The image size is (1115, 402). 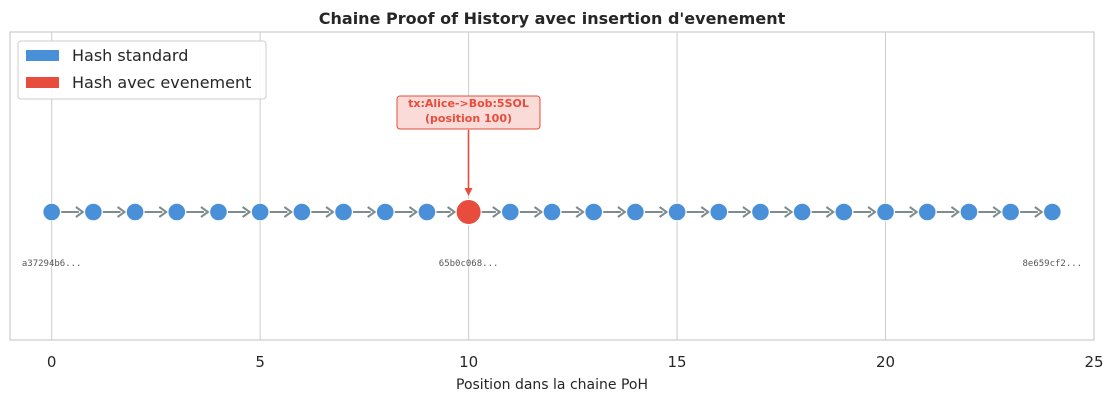 What do you see at coordinates (575, 362) in the screenshot?
I see `x-tick-labels: 0 5 10 15 20 25` at bounding box center [575, 362].